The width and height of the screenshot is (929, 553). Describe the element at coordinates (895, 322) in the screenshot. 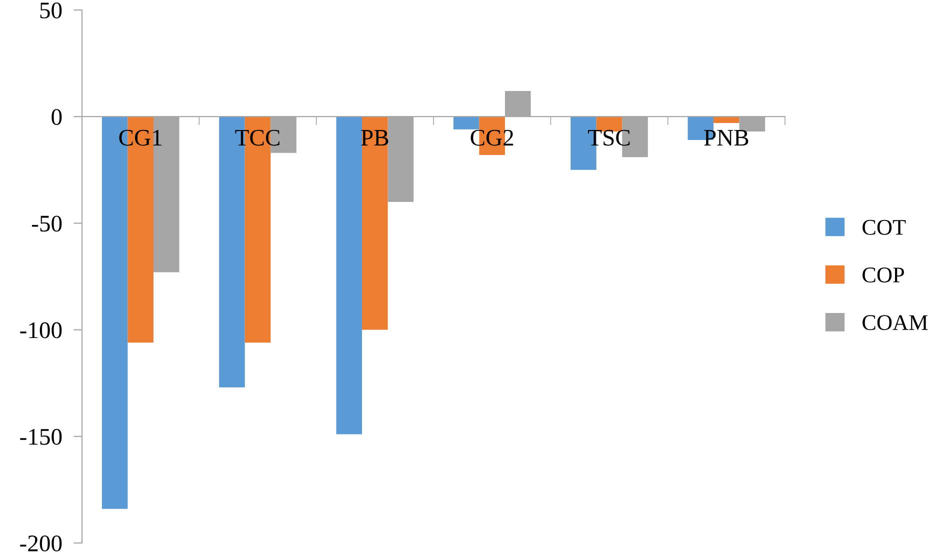

I see `legend-label: COAM` at that location.